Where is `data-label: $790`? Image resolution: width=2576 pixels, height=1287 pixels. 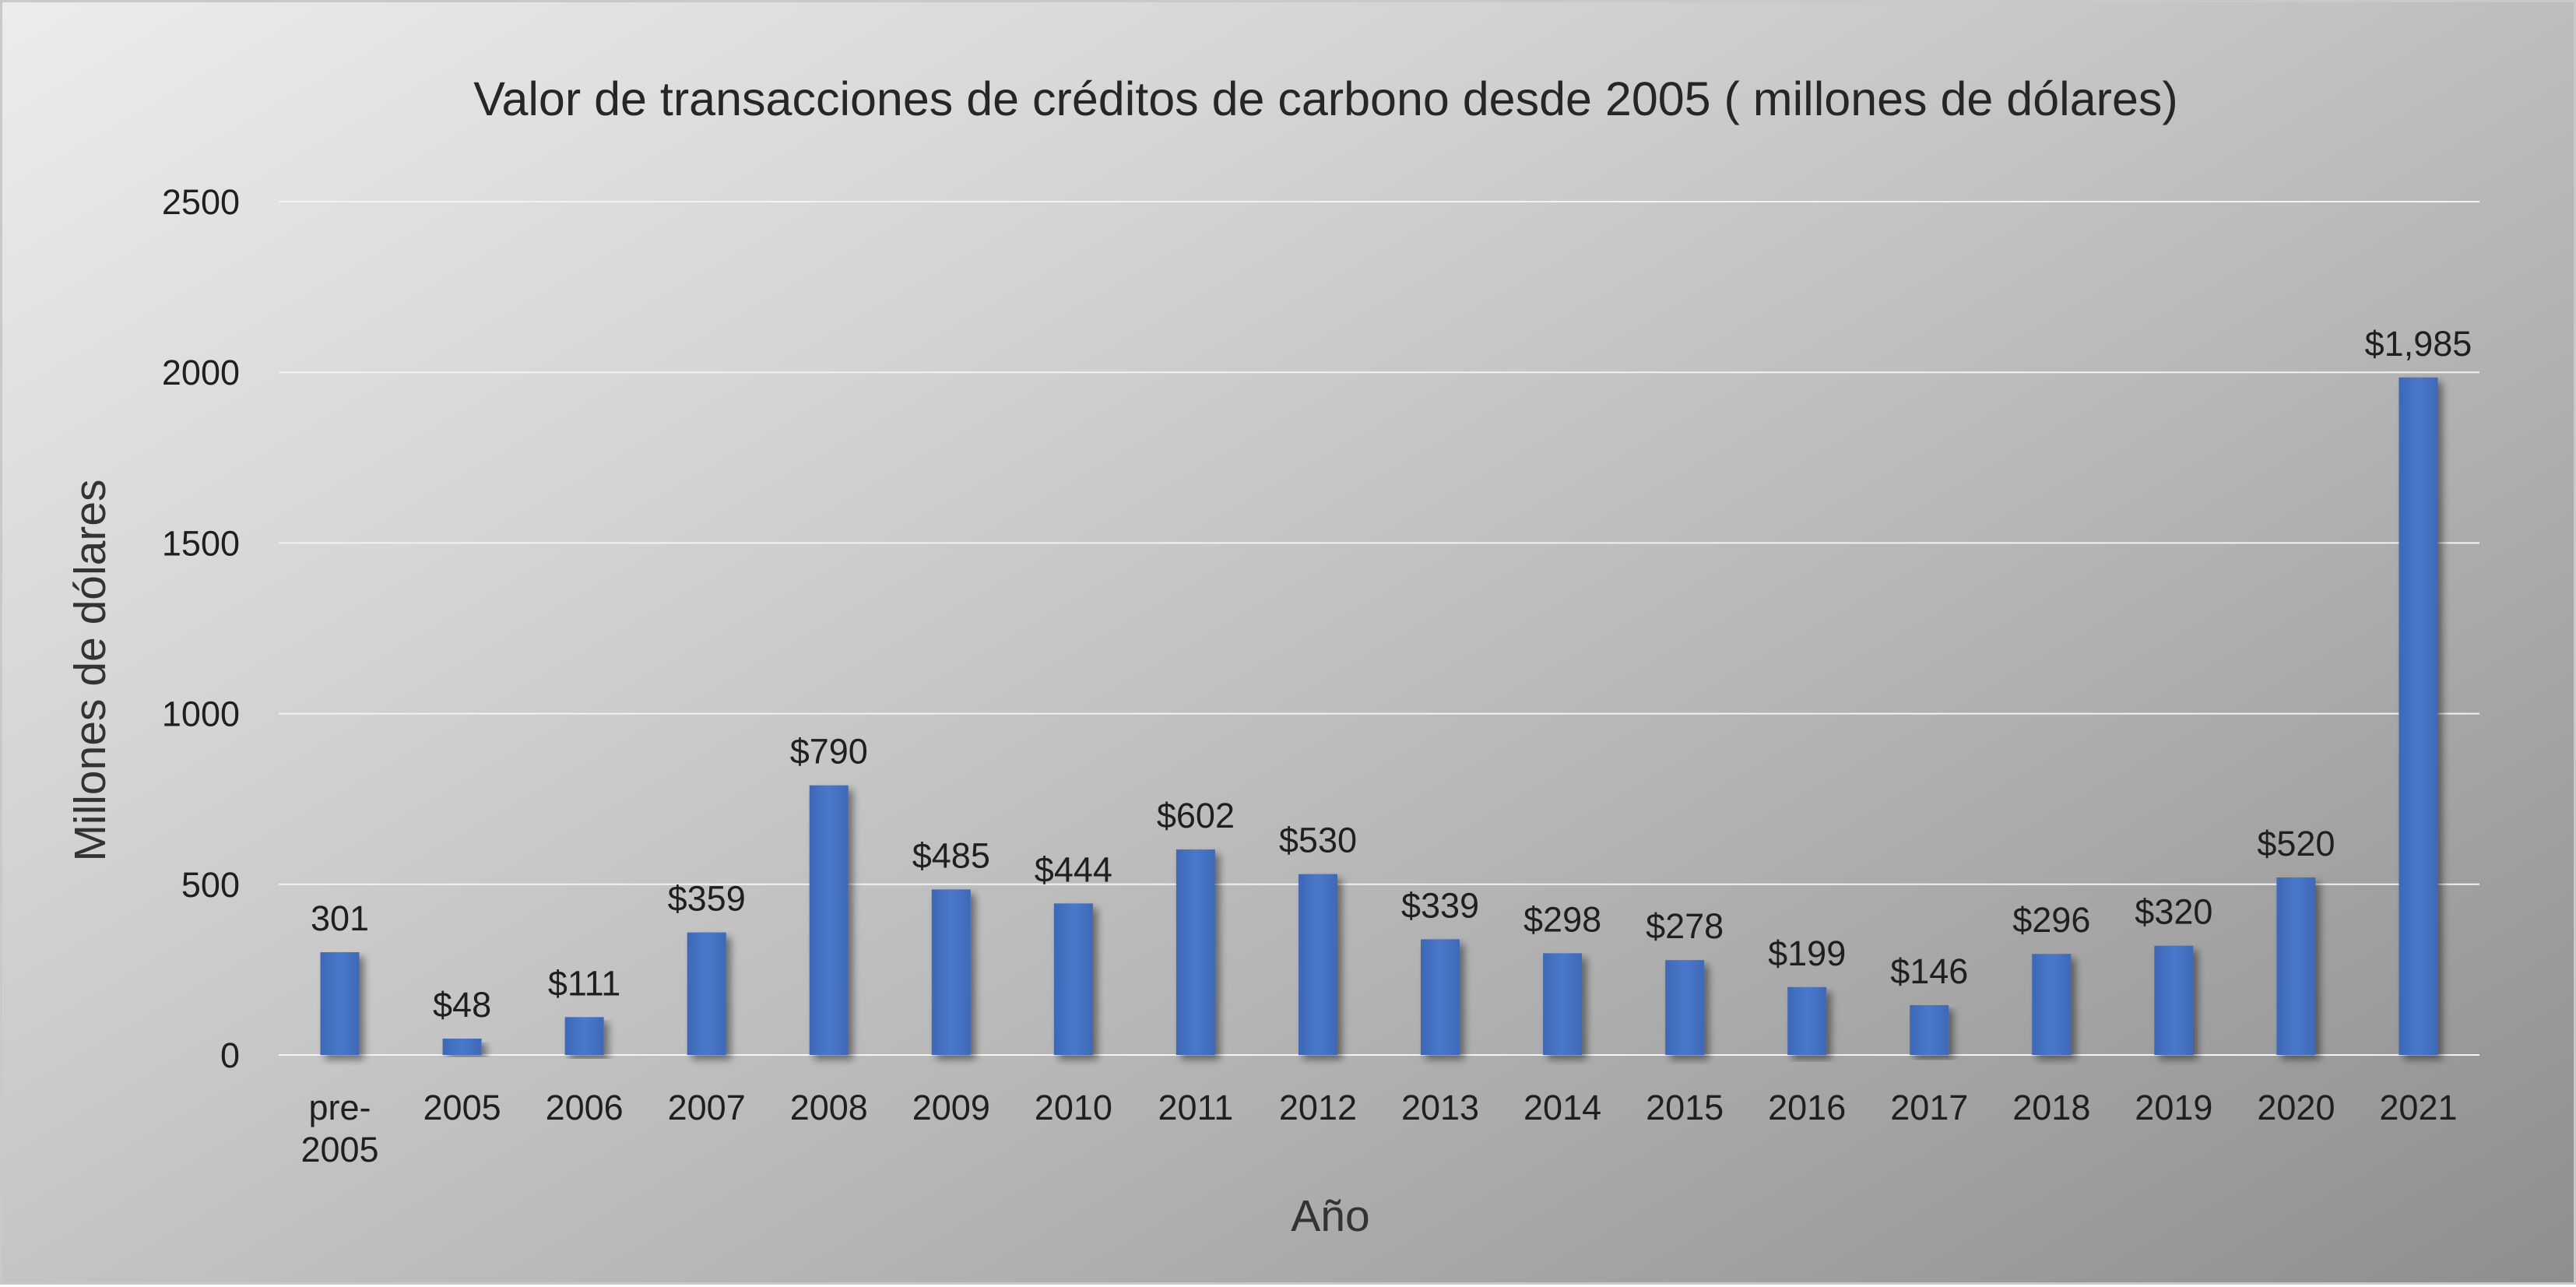 data-label: $790 is located at coordinates (829, 752).